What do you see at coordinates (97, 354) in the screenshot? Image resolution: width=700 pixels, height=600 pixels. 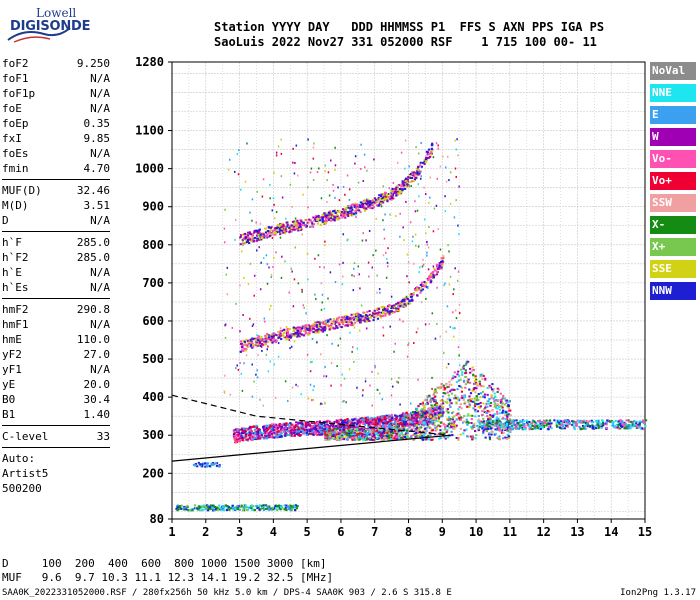 I see `param-value: 27.0` at bounding box center [97, 354].